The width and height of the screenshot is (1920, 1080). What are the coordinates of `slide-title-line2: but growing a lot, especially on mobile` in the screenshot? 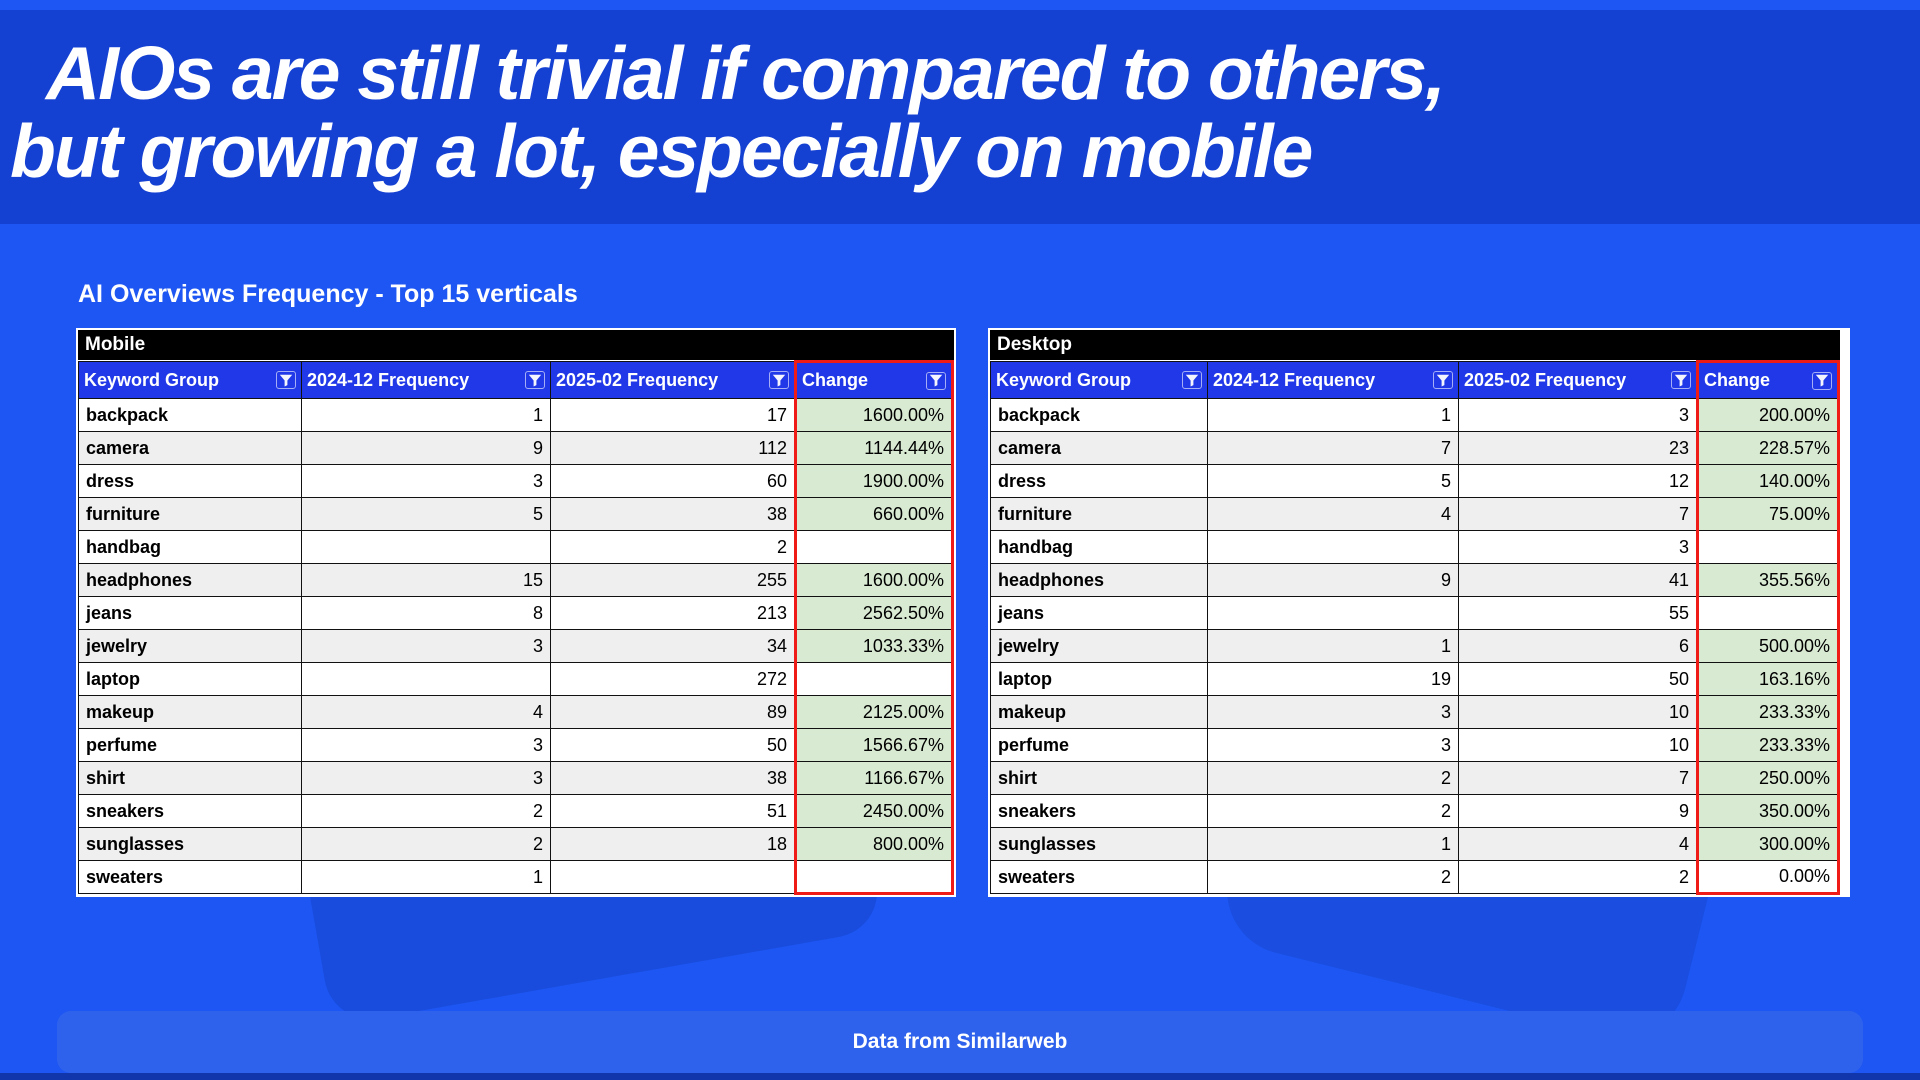 It's located at (661, 151).